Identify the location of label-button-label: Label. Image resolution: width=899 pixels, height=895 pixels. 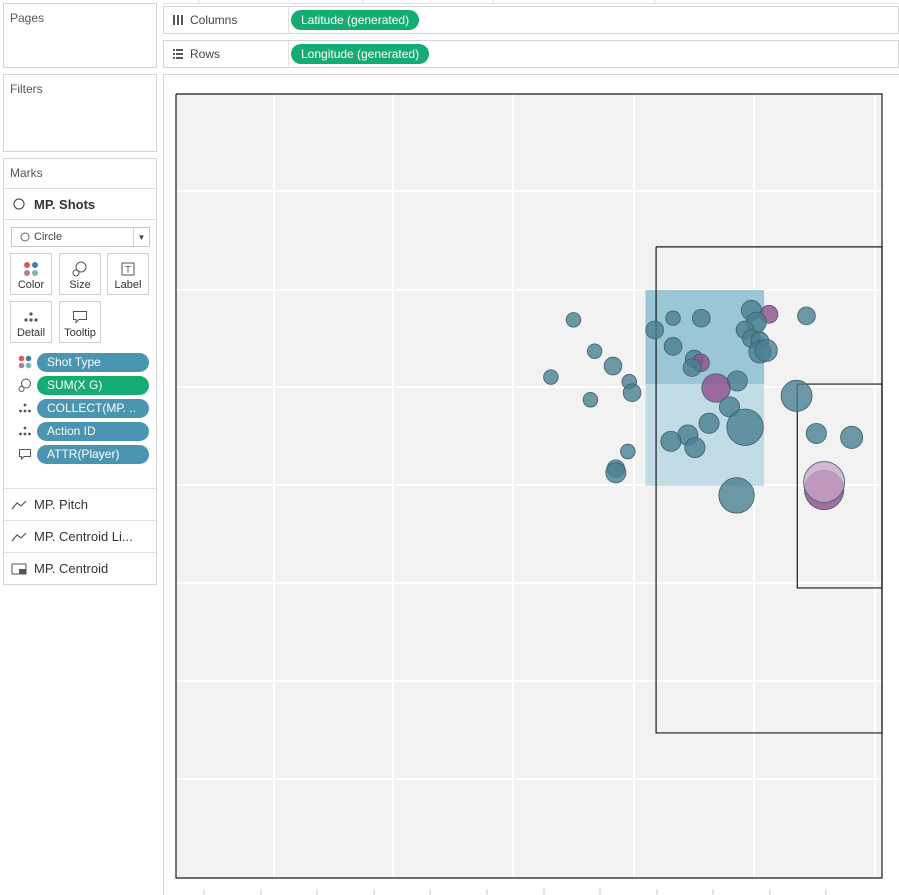
(128, 285).